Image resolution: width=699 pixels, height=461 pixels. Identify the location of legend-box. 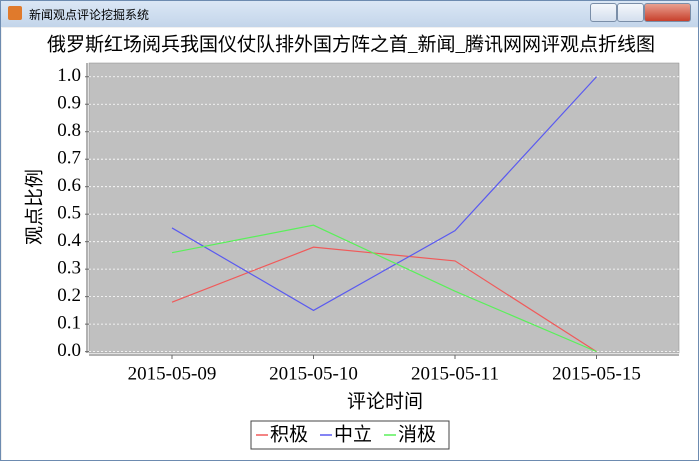
(350, 435).